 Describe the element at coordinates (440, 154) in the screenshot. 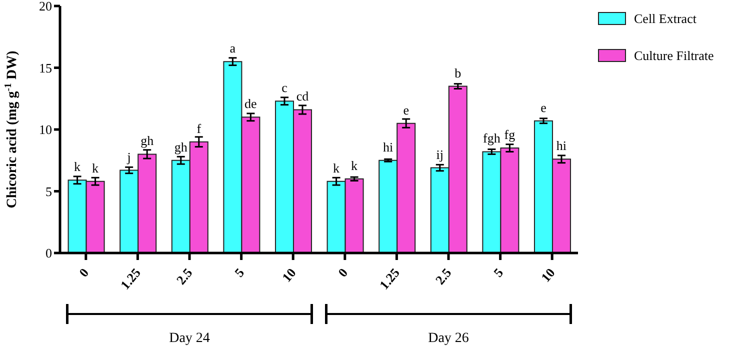

I see `data-label: ij` at that location.